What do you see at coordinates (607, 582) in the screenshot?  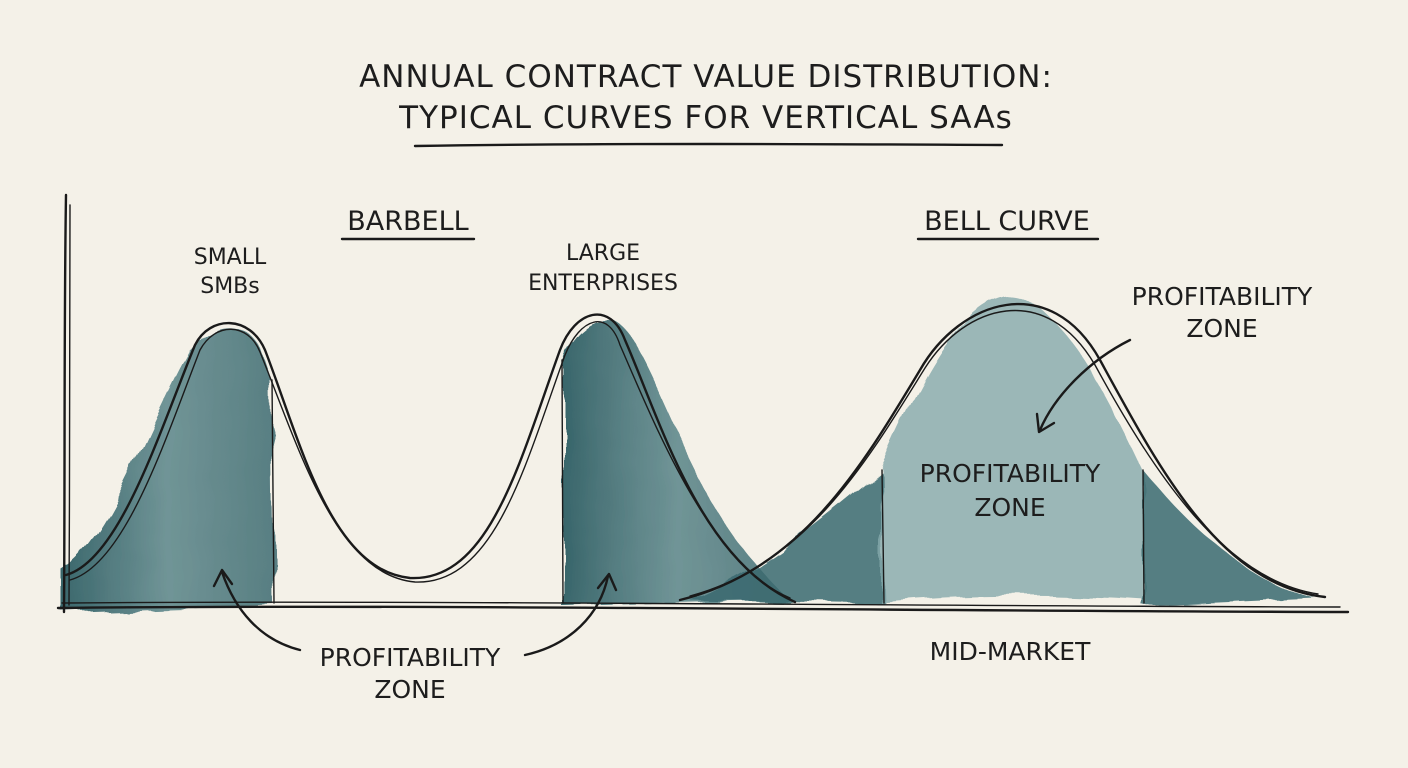 I see `arrow-to-enterprise-zone-head` at bounding box center [607, 582].